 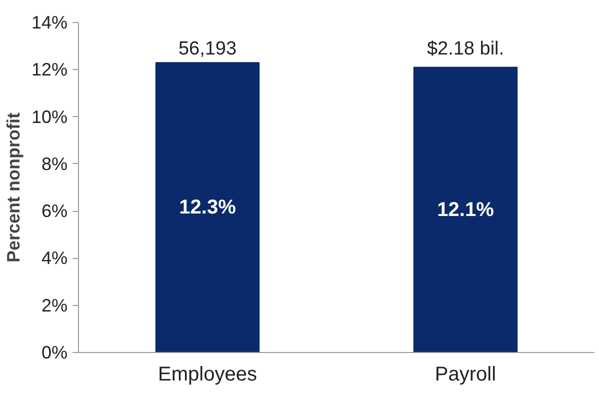 I want to click on y-tick-label: 6%, so click(x=54, y=211).